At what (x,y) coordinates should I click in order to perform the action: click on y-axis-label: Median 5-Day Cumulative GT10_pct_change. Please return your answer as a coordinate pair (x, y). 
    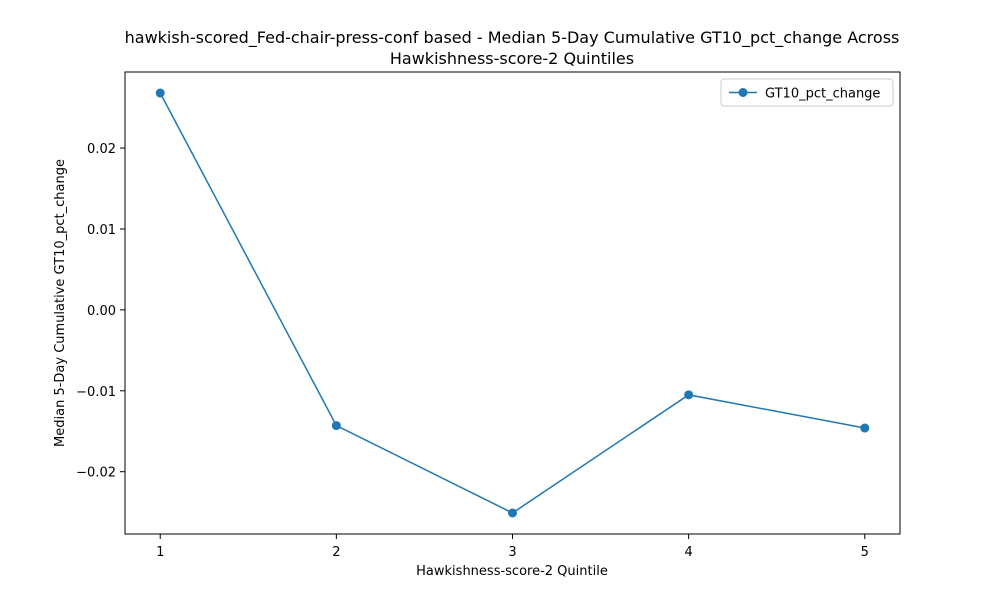
    Looking at the image, I should click on (60, 303).